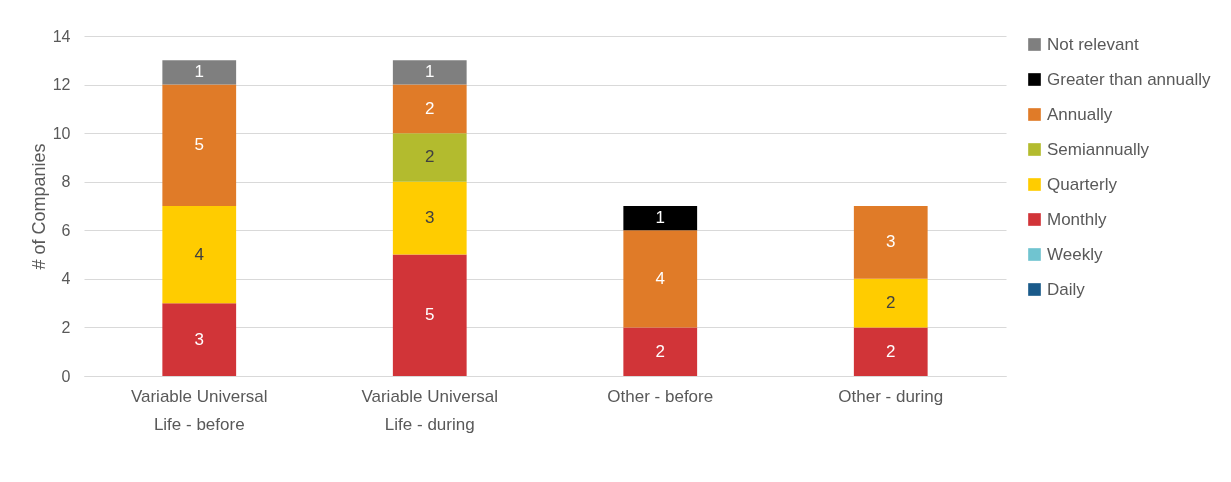 The width and height of the screenshot is (1231, 482). I want to click on y-tick-label: 14, so click(61, 36).